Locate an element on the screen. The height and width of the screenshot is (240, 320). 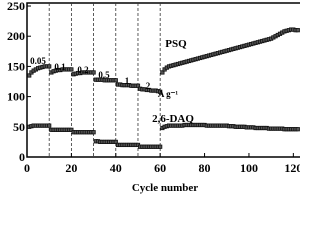
x-tick-label: 0 is located at coordinates (27, 168).